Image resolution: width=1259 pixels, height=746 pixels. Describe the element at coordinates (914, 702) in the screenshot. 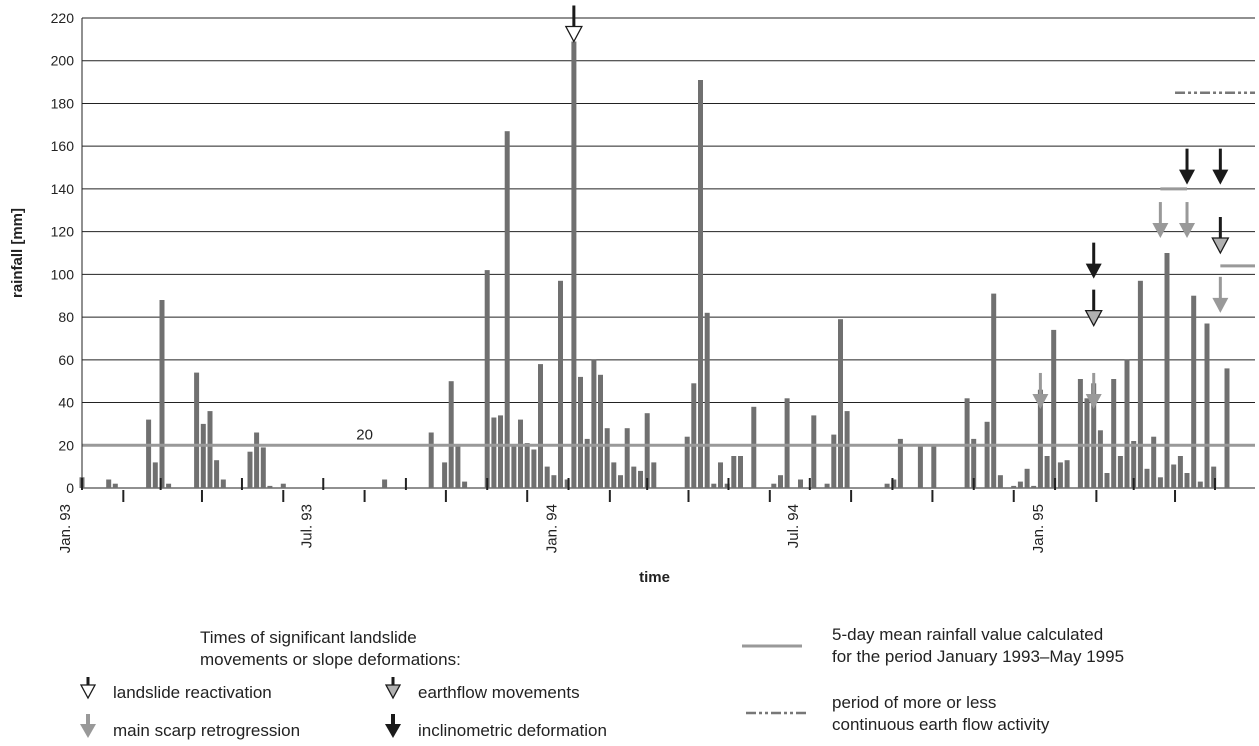

I see `legend-period-line1: period of more or less` at that location.